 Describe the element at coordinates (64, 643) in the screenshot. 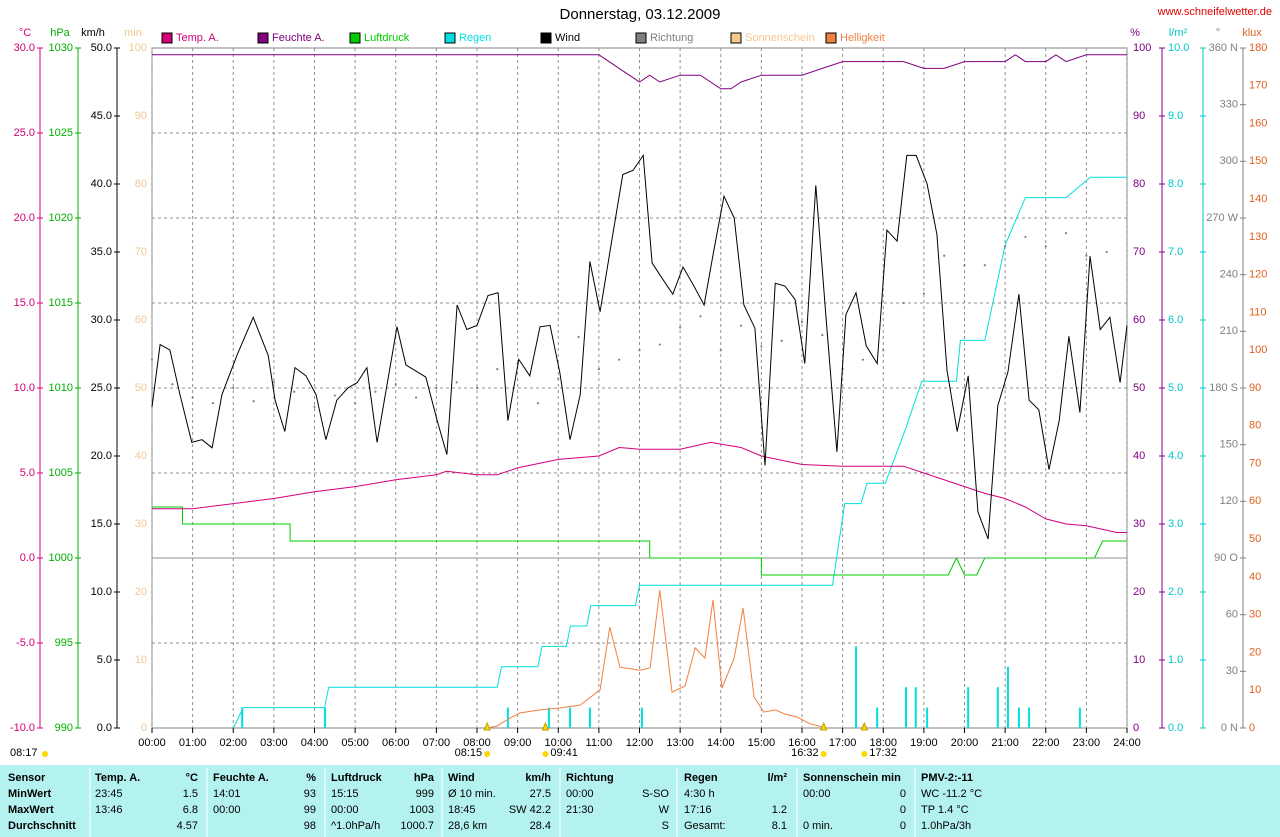

I see `y-tick-label: 995` at that location.